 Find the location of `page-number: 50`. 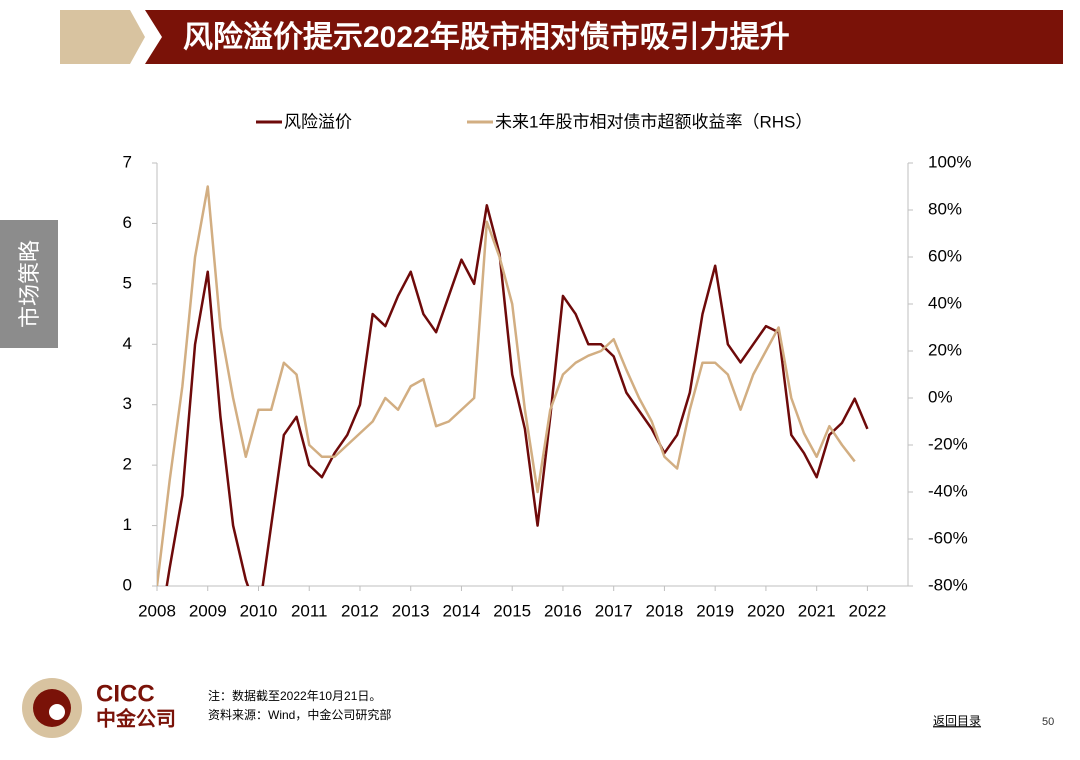

page-number: 50 is located at coordinates (1048, 722).